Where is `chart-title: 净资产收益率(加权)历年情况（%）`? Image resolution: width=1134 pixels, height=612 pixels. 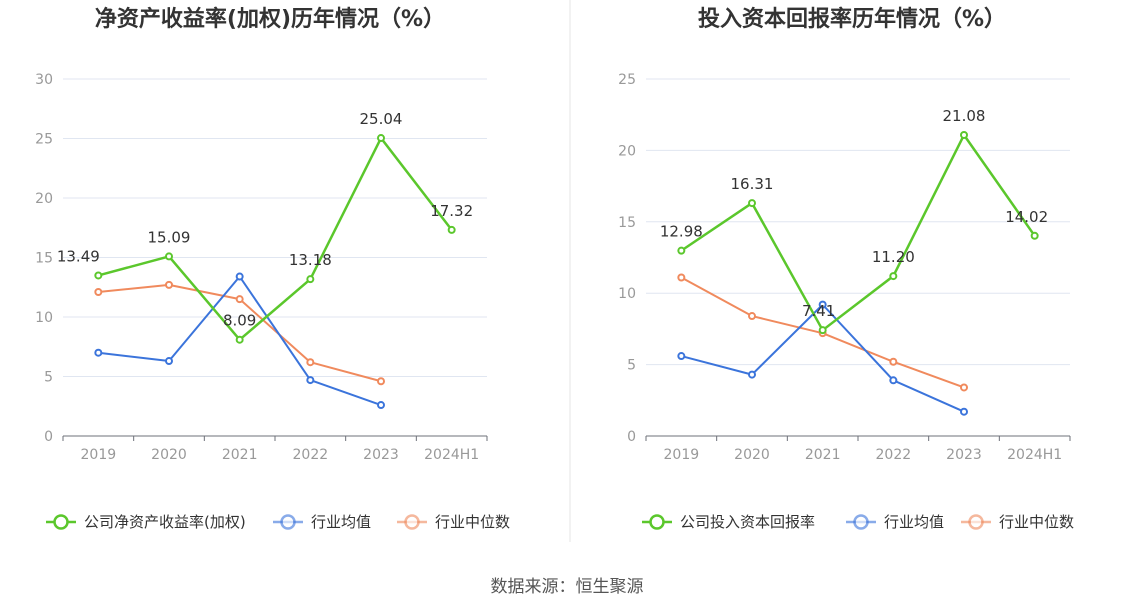
chart-title: 净资产收益率(加权)历年情况（%） is located at coordinates (270, 19).